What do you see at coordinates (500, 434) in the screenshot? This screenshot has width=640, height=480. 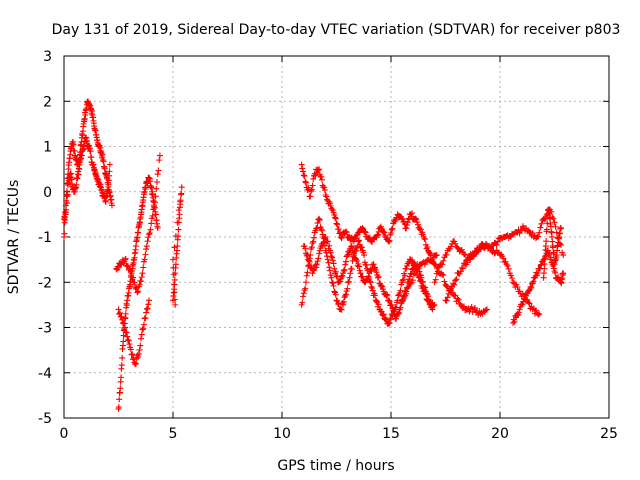 I see `x-tick-label: 20` at bounding box center [500, 434].